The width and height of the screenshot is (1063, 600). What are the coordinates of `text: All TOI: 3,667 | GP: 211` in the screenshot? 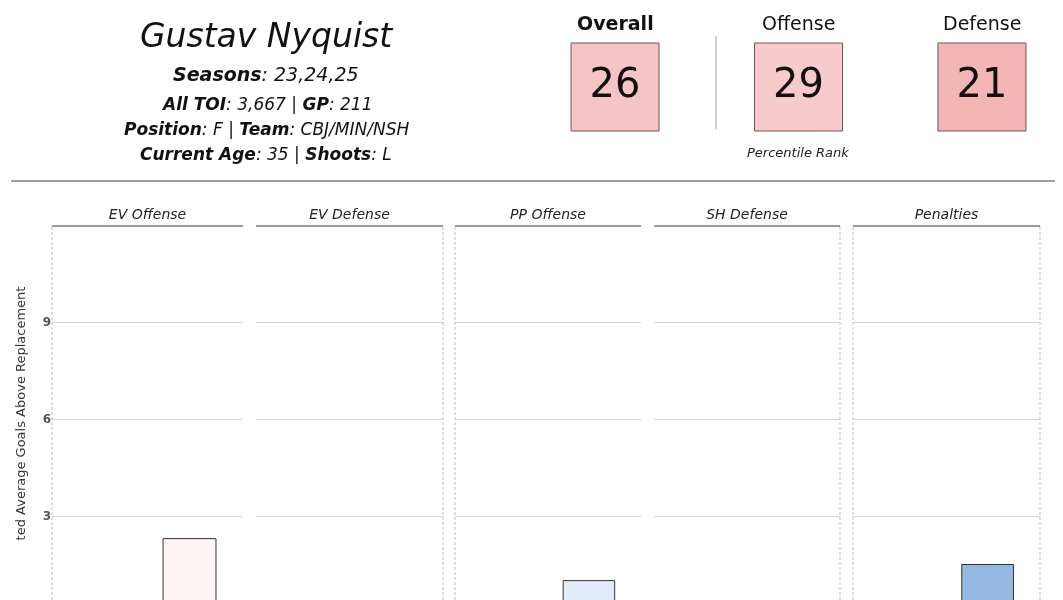 It's located at (267, 104).